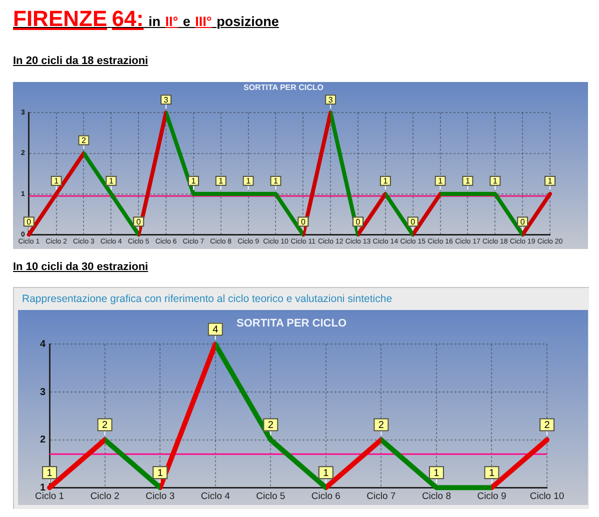 The height and width of the screenshot is (517, 599). I want to click on x-tick-label: Ciclo 2, so click(105, 496).